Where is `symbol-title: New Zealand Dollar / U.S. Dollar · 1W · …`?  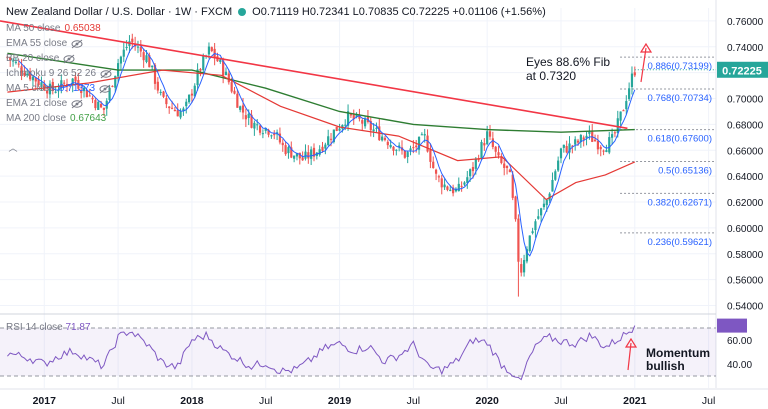 symbol-title: New Zealand Dollar / U.S. Dollar · 1W · … is located at coordinates (119, 12).